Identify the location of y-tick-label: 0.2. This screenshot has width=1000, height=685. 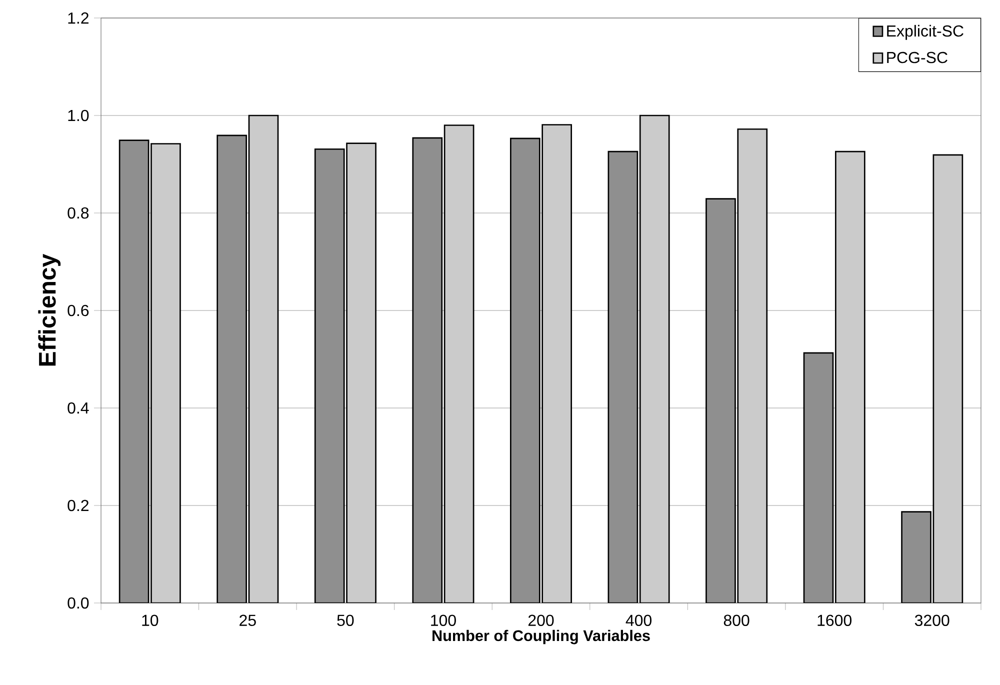
(78, 506).